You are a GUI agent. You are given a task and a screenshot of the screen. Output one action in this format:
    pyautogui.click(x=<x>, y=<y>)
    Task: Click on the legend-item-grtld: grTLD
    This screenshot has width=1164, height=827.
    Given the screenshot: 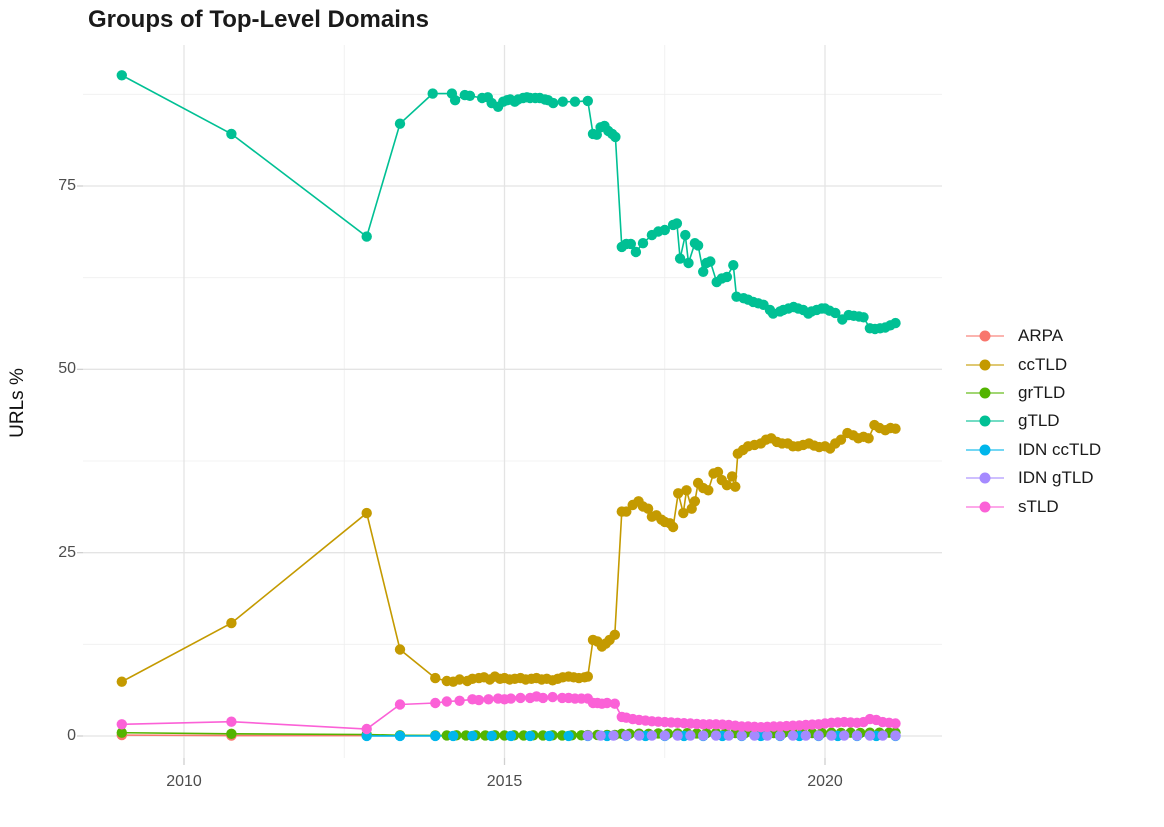 What is the action you would take?
    pyautogui.click(x=1033, y=393)
    